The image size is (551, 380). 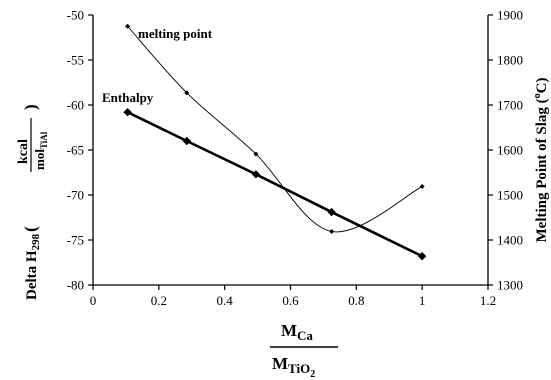 I want to click on y-left-tick-label: -70, so click(x=75, y=195).